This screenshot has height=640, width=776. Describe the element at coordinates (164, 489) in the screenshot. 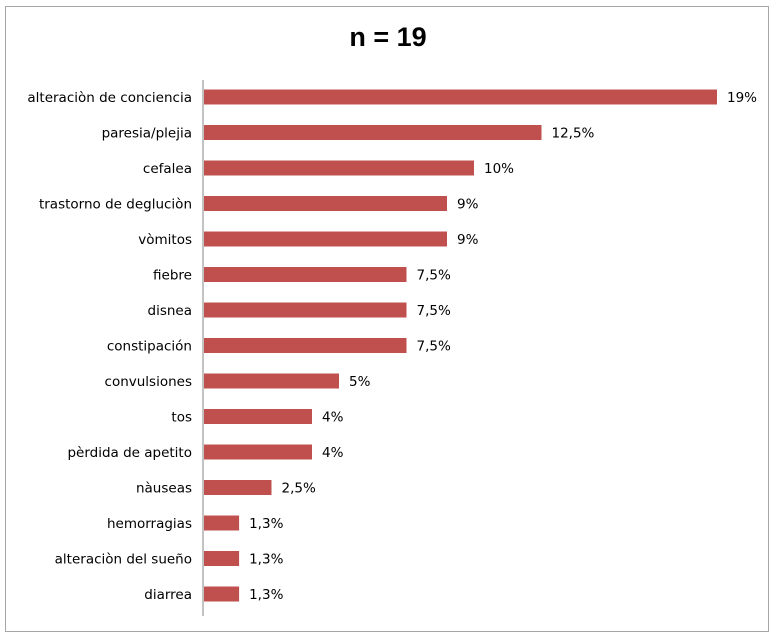

I see `category-label: nàuseas` at that location.